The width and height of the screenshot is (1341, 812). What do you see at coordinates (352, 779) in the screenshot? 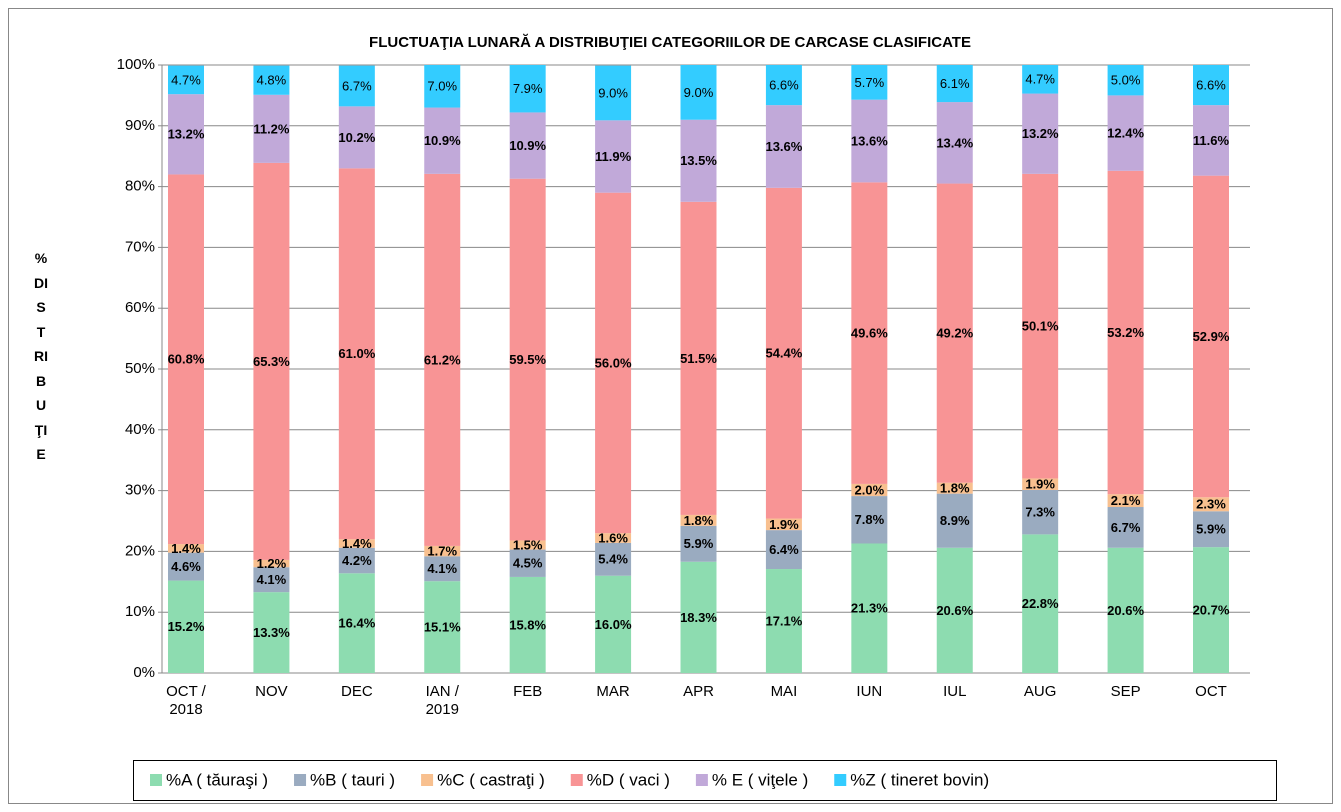
I see `legend-label: %B ( tauri )` at bounding box center [352, 779].